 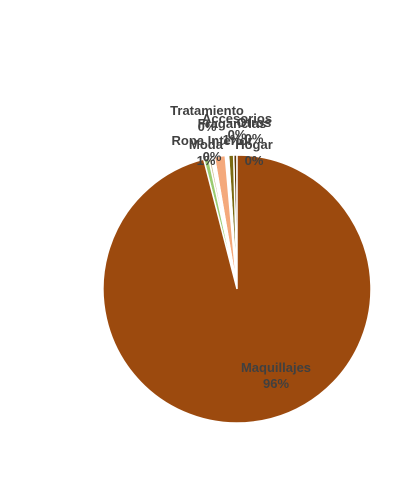 I want to click on slice-label-name: Hogar, so click(x=254, y=144).